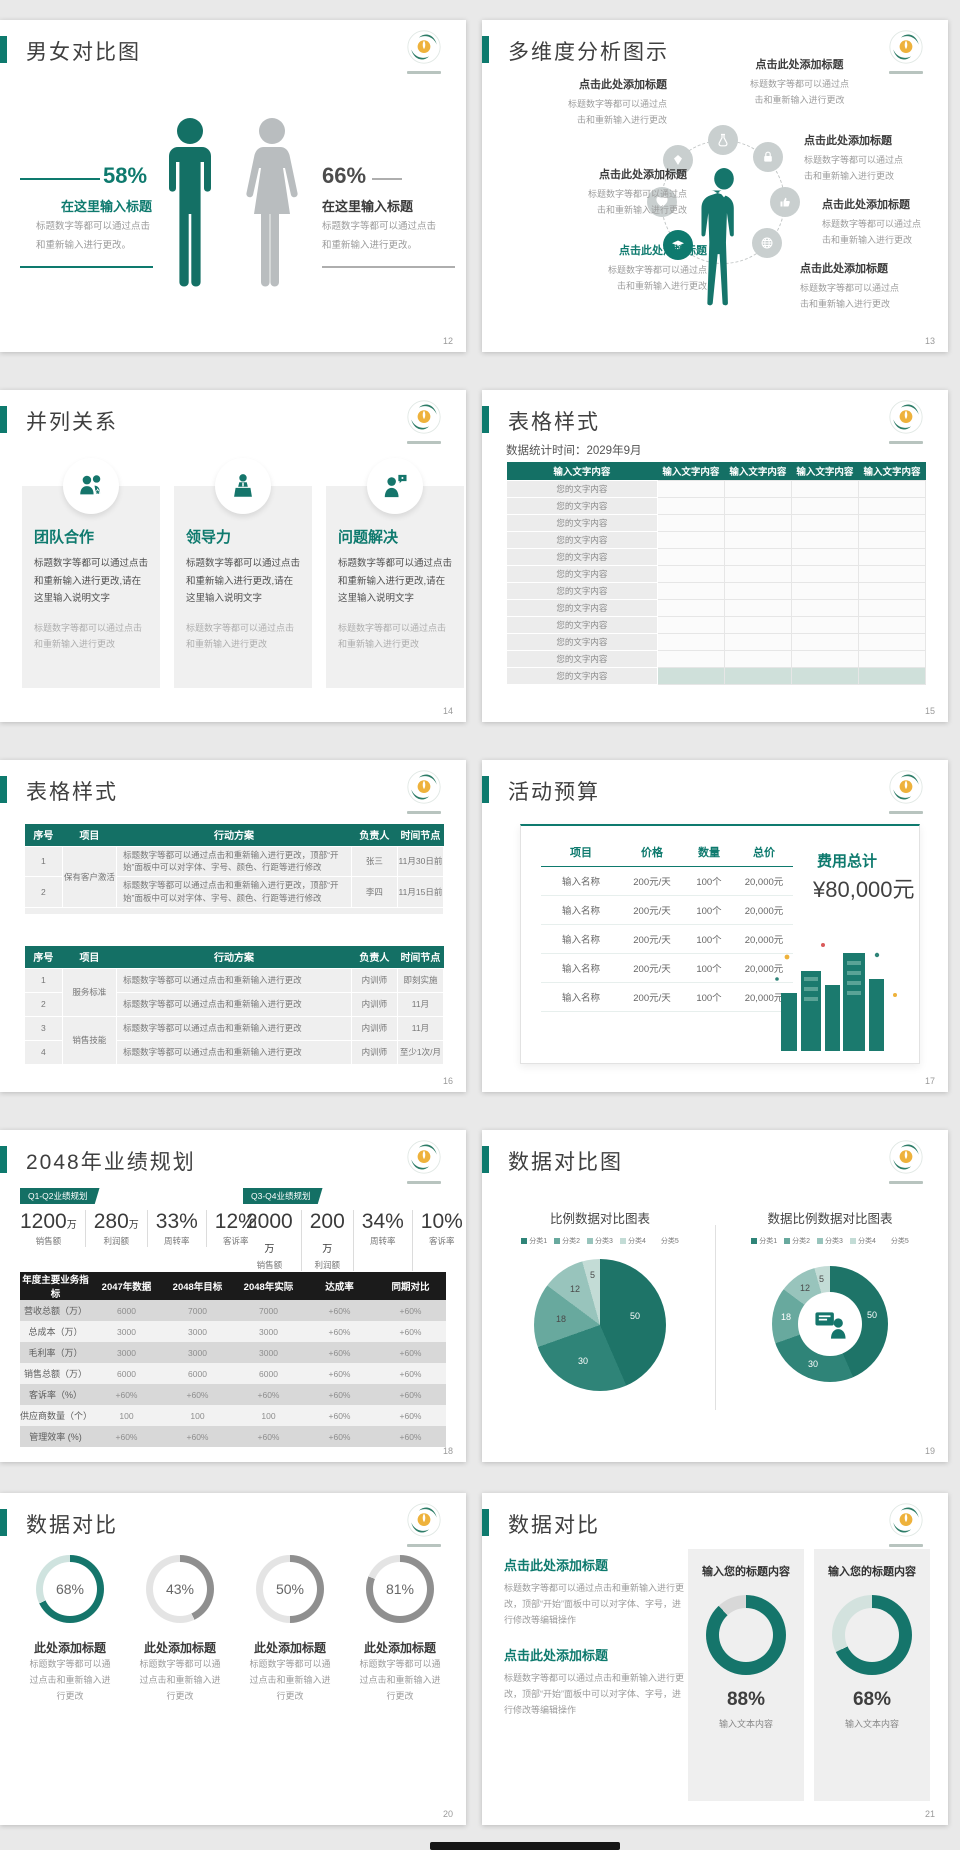 The image size is (960, 1850). Describe the element at coordinates (268, 1415) in the screenshot. I see `cell-actual: 100` at that location.